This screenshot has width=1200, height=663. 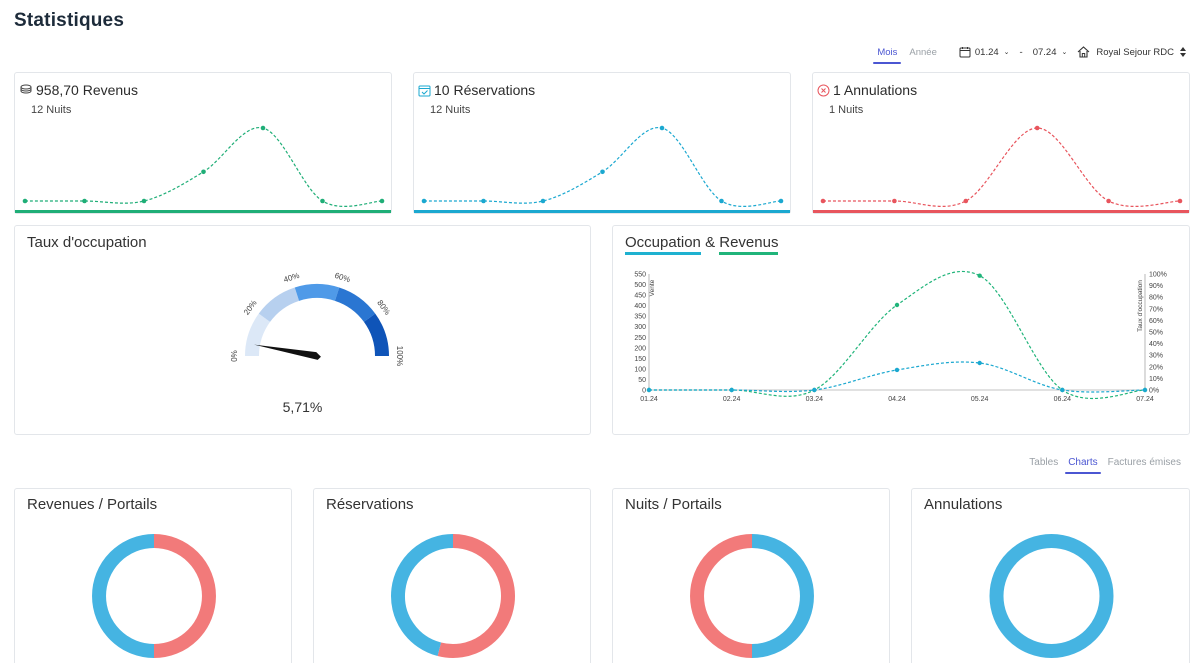 What do you see at coordinates (875, 90) in the screenshot?
I see `kpi-annulations-title: 1 Annulations` at bounding box center [875, 90].